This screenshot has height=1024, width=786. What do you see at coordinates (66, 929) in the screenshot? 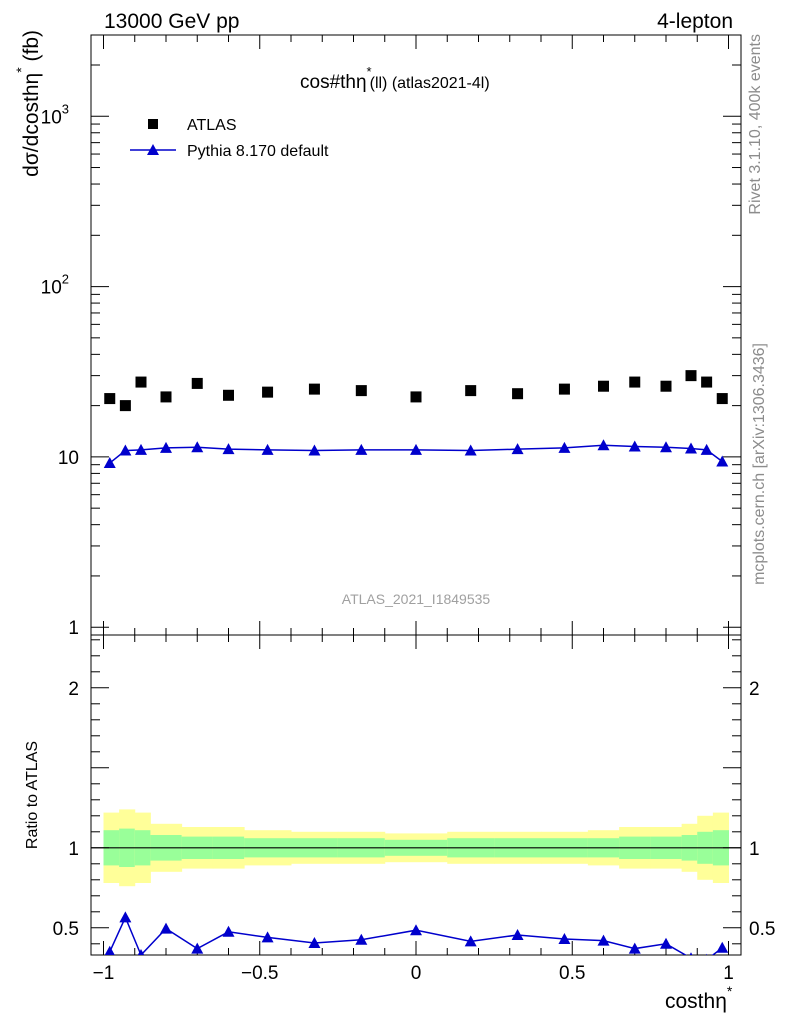
I see `ratio-y-tick-label: 0.5` at bounding box center [66, 929].